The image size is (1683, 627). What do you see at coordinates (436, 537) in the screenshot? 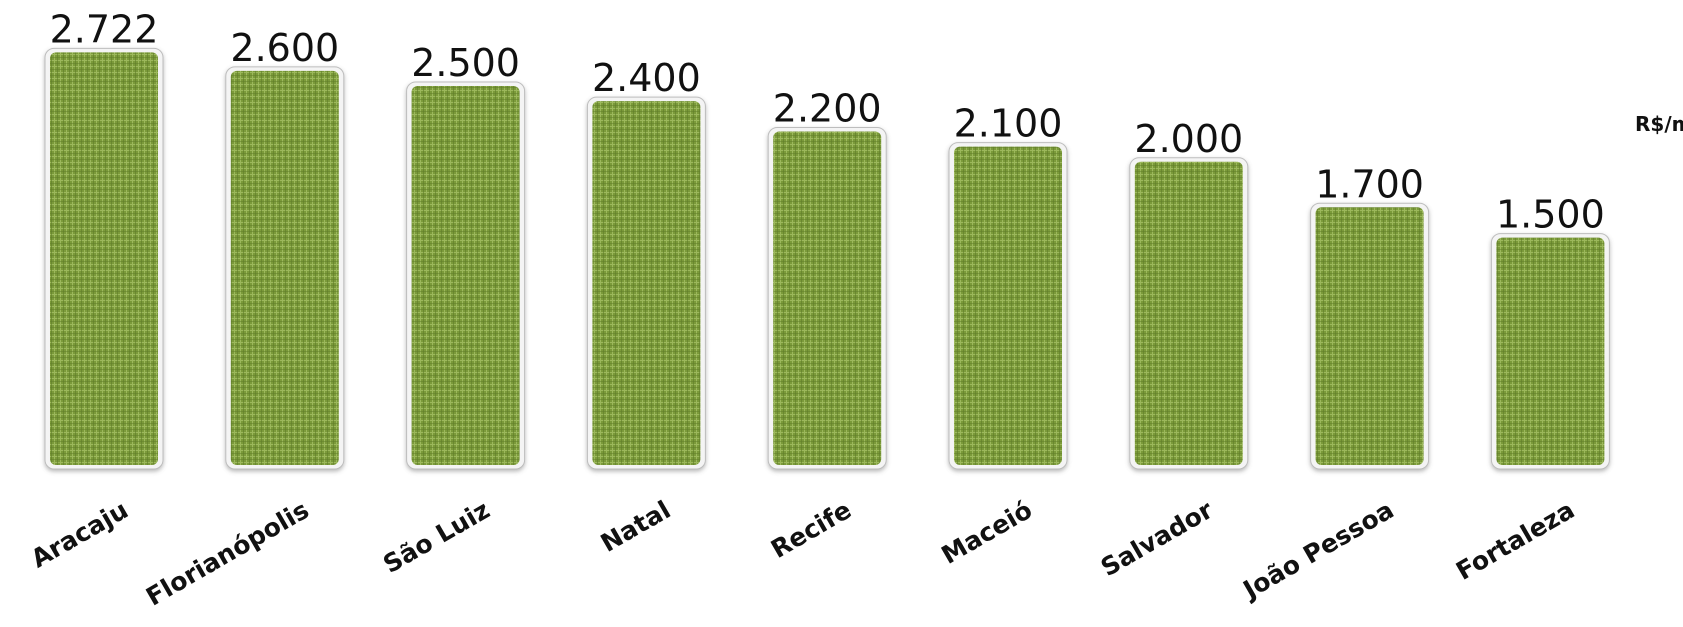
I see `category-label-sao-luiz: São Luiz` at bounding box center [436, 537].